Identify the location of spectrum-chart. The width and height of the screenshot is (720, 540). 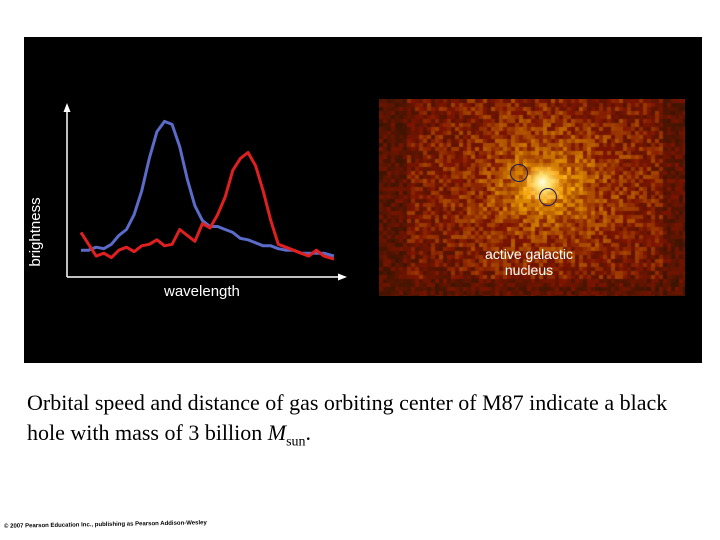
(205, 192).